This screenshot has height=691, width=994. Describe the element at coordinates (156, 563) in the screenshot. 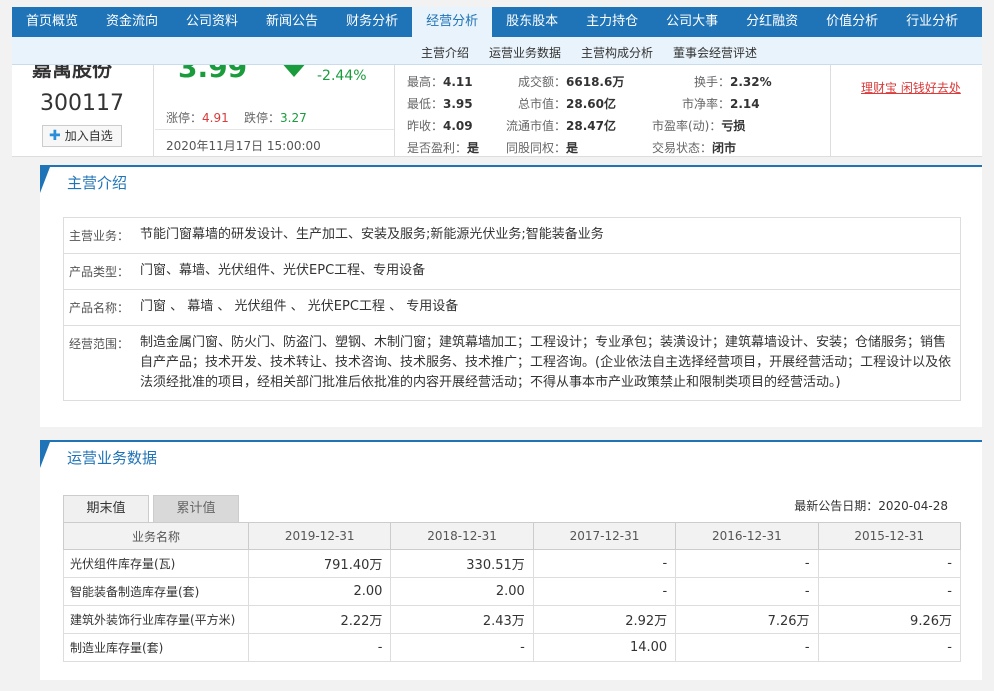

I see `row-name: 光伏组件库存量(瓦)` at that location.